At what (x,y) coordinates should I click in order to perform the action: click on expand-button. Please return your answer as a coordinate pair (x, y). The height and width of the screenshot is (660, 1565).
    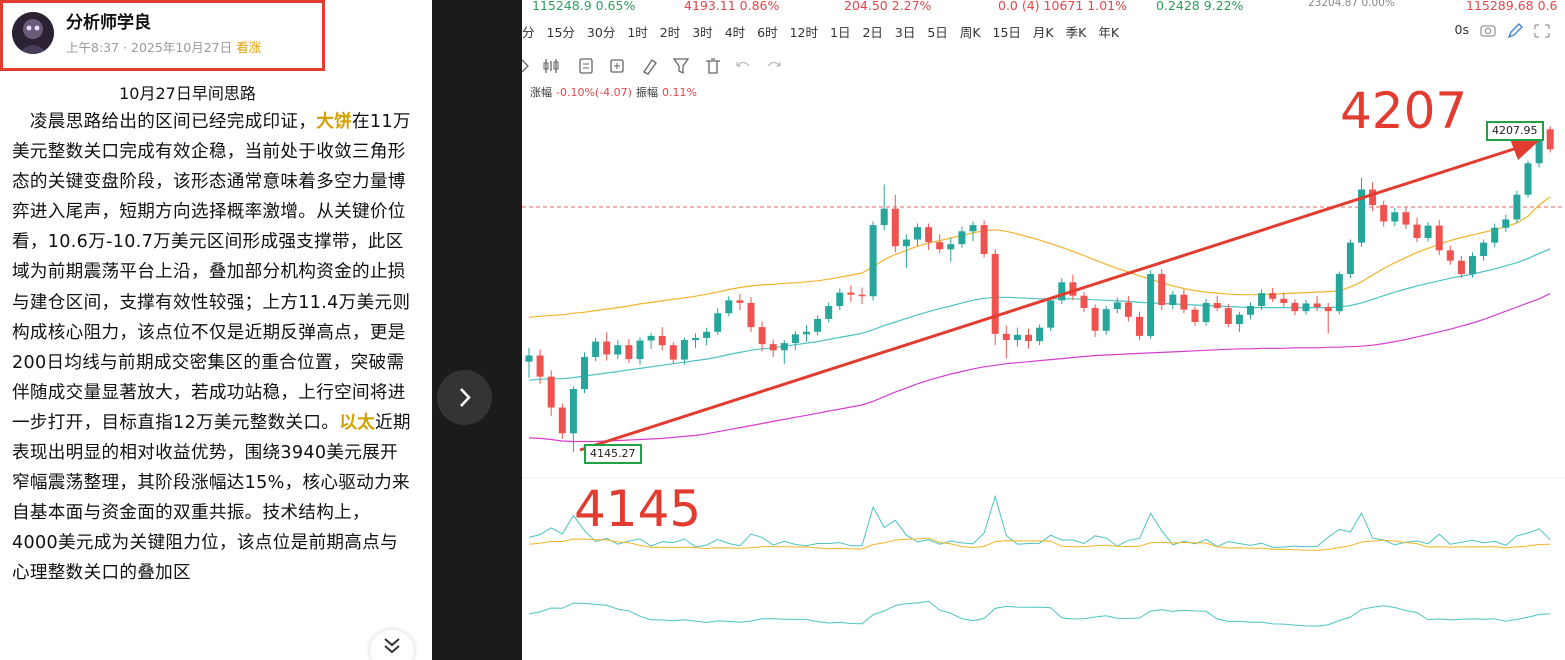
    Looking at the image, I should click on (392, 645).